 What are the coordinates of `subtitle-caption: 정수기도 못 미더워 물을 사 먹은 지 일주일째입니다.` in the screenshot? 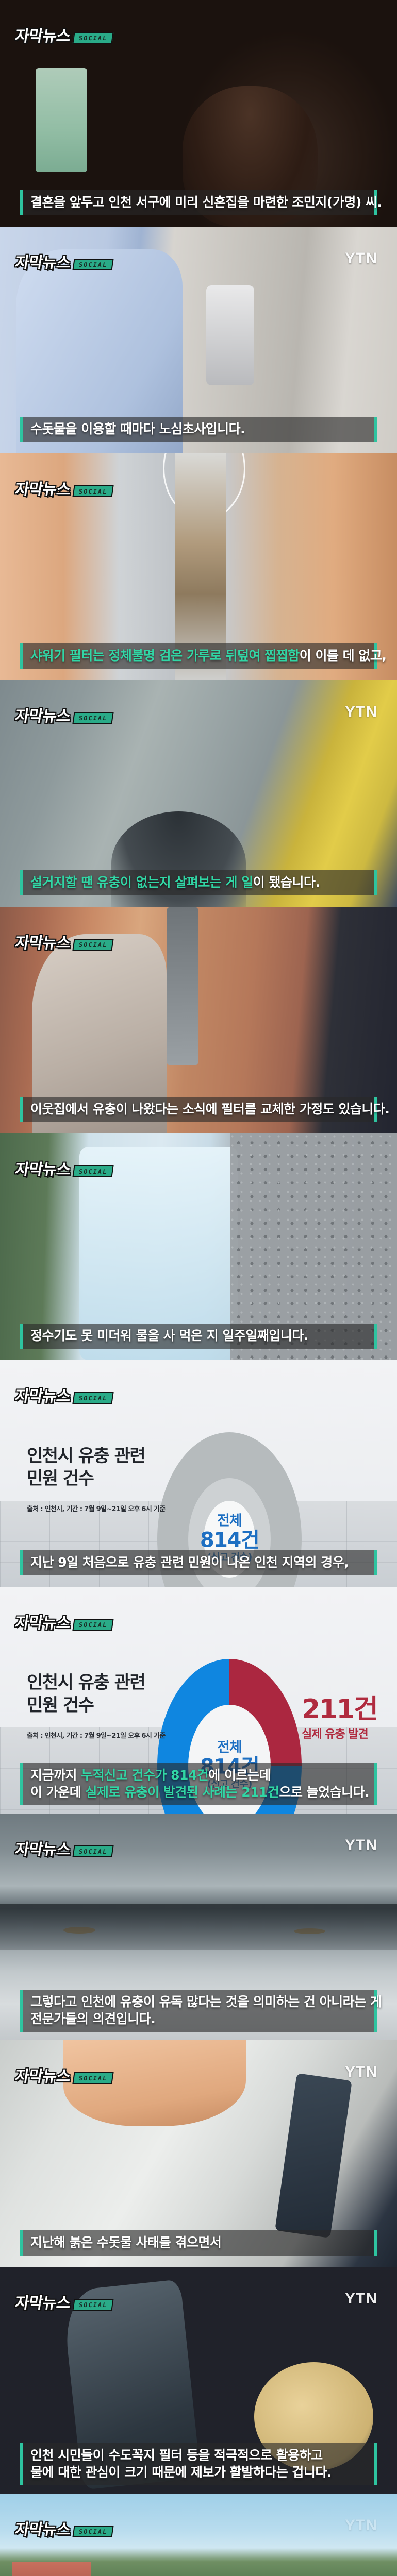 It's located at (198, 1337).